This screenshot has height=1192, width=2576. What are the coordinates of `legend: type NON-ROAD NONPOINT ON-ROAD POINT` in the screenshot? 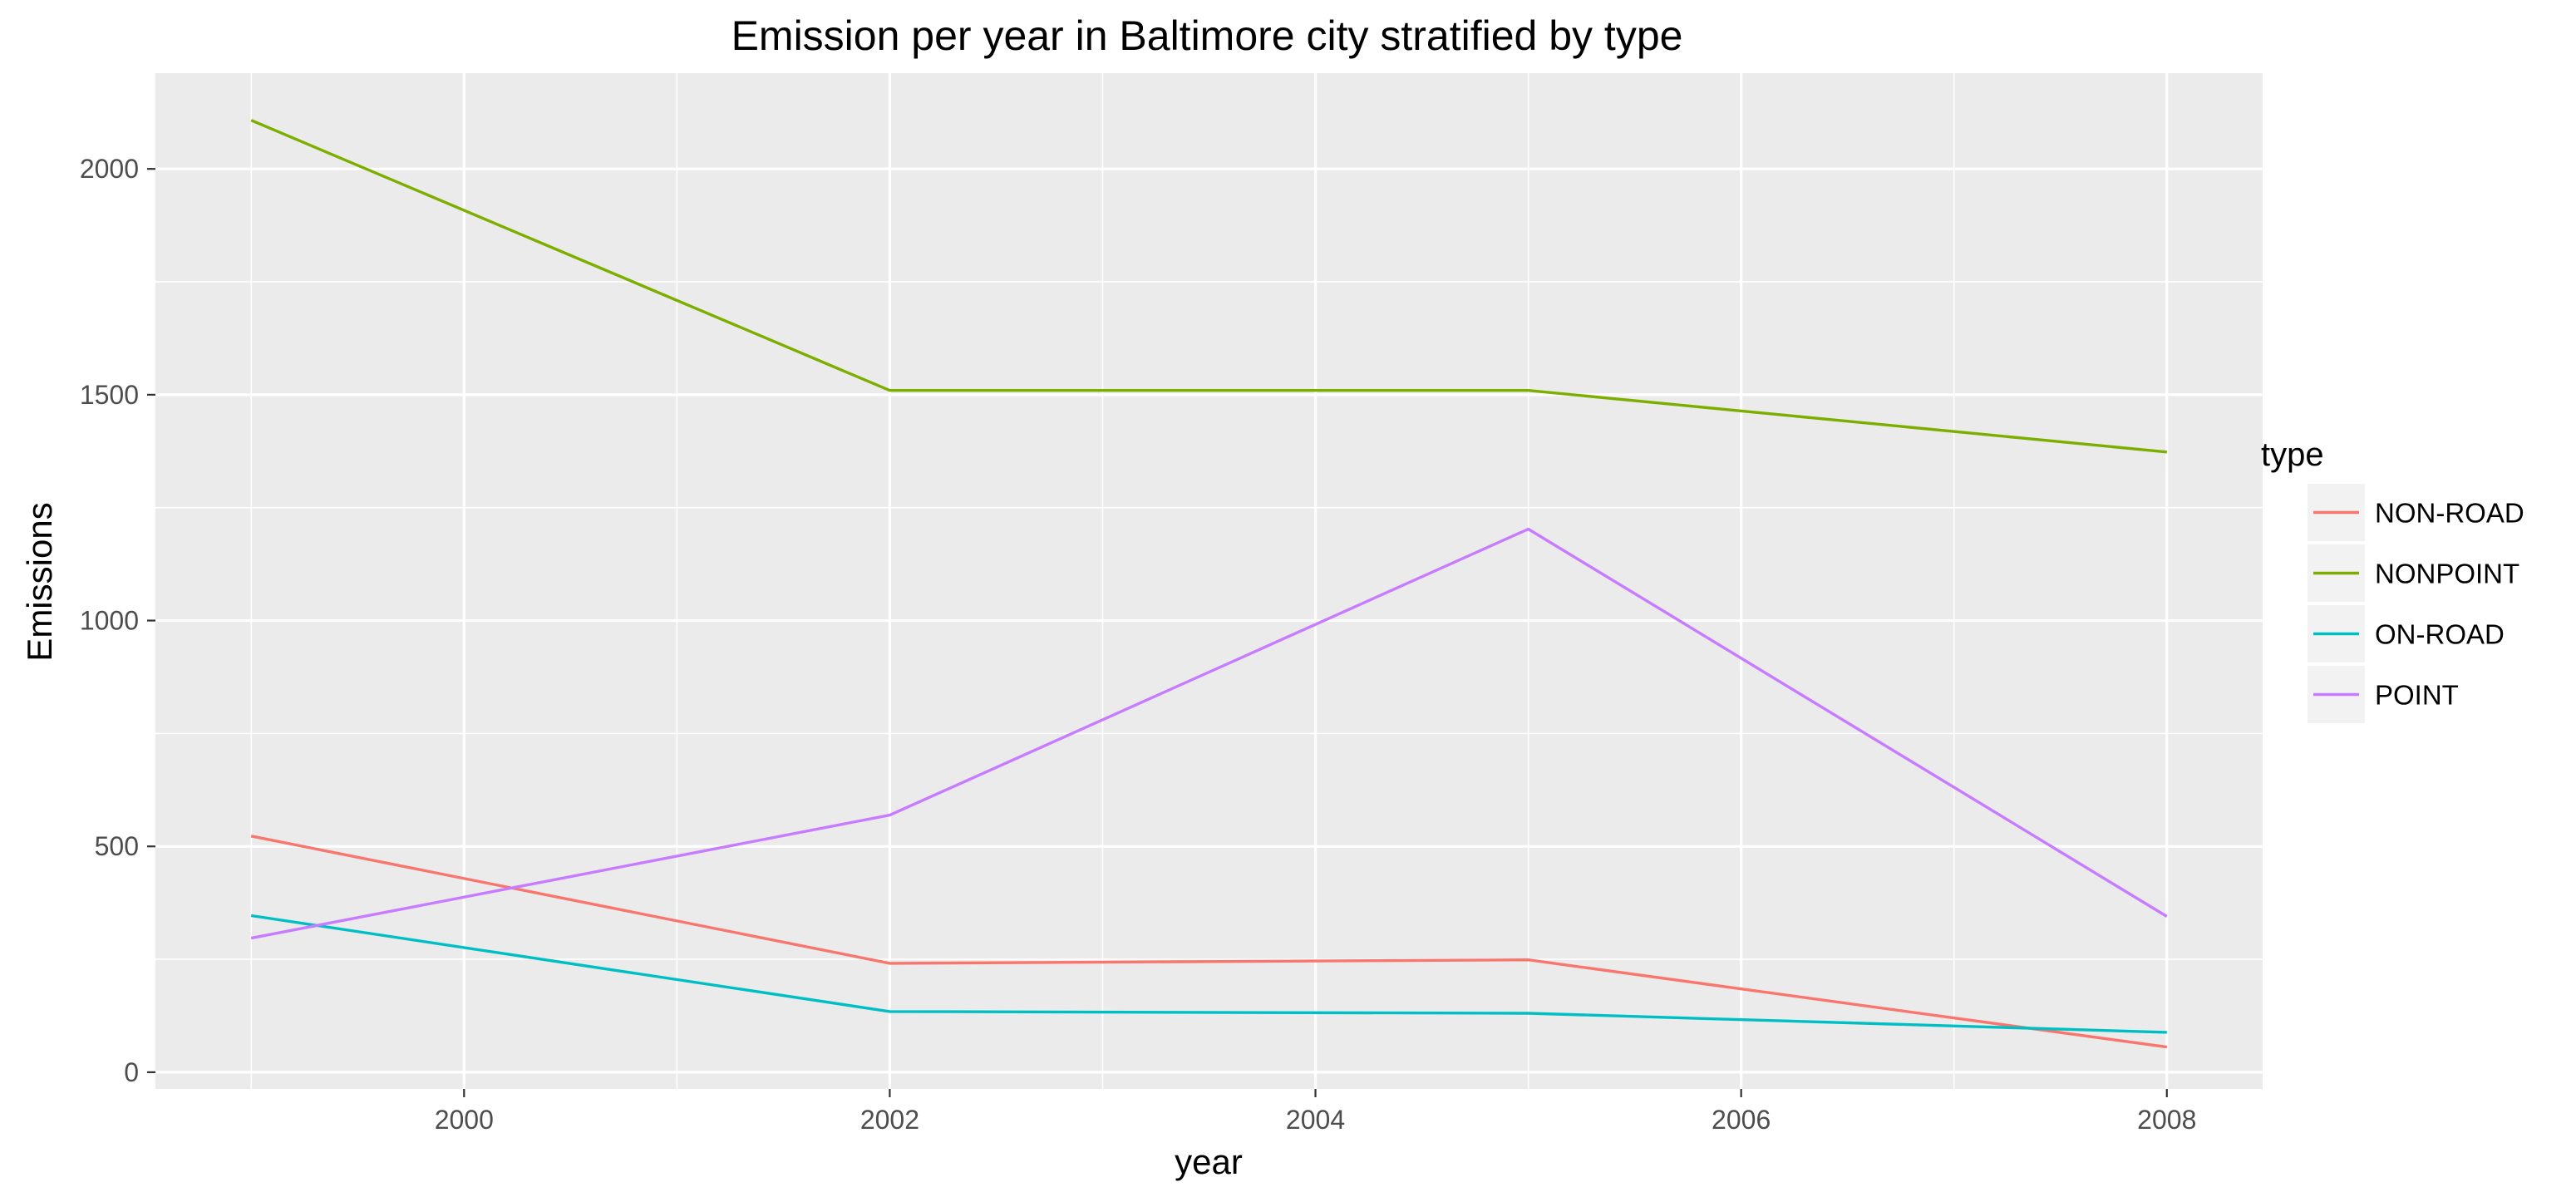 It's located at (2392, 579).